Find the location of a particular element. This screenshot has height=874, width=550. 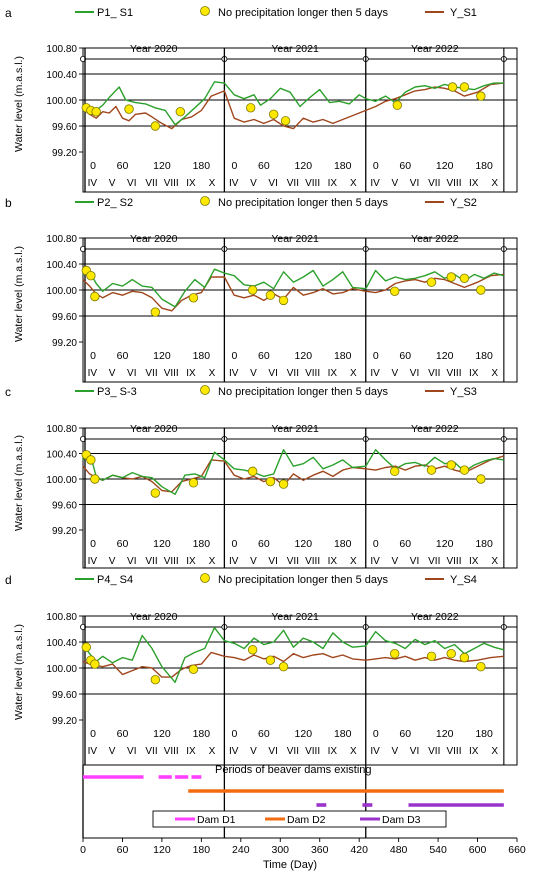

time-tick-label: 600 is located at coordinates (478, 850).